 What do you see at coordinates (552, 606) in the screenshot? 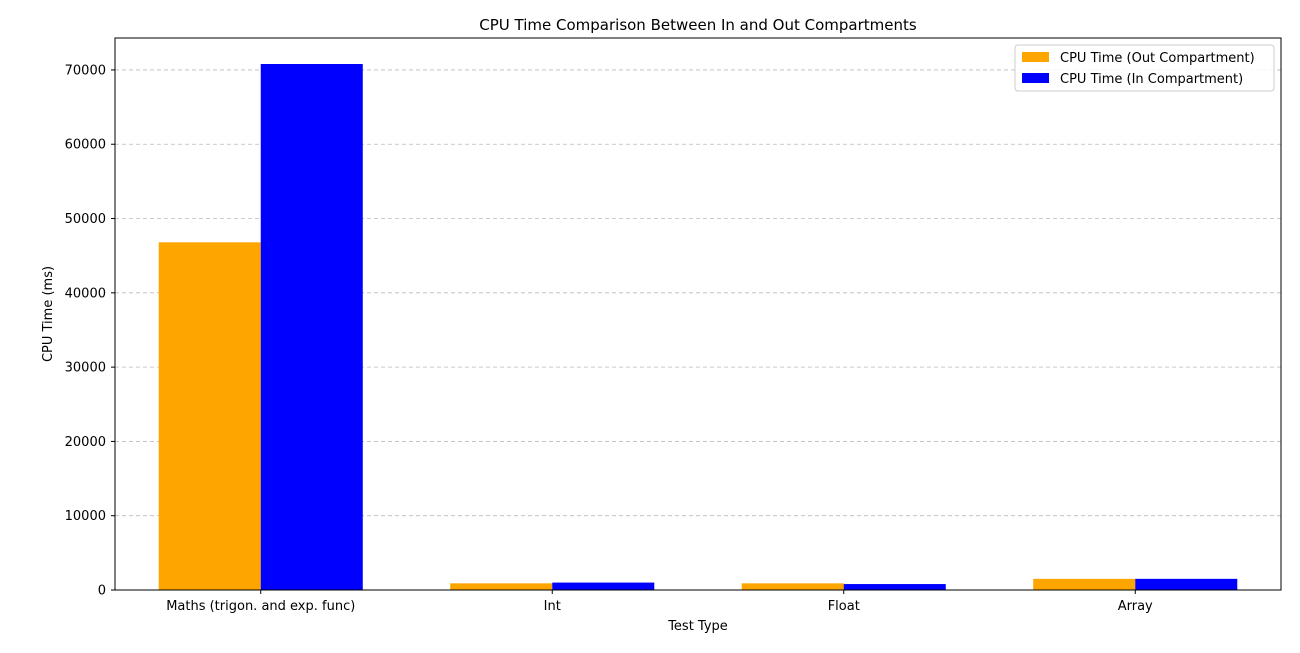
I see `x-tick-label: Int` at bounding box center [552, 606].